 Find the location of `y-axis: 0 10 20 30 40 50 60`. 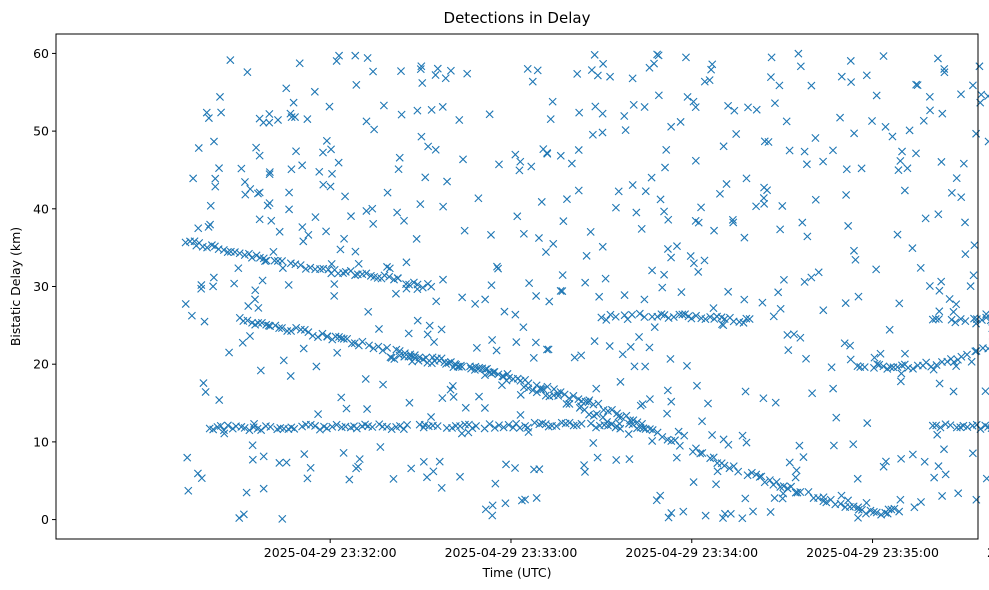

y-axis: 0 10 20 30 40 50 60 is located at coordinates (44, 286).